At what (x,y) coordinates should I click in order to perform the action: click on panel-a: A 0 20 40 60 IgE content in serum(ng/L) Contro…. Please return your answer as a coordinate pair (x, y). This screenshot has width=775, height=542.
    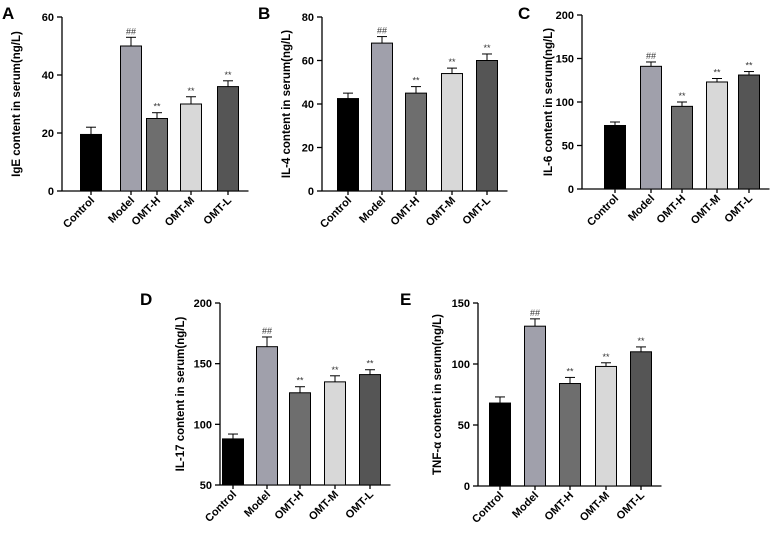
    Looking at the image, I should click on (125, 117).